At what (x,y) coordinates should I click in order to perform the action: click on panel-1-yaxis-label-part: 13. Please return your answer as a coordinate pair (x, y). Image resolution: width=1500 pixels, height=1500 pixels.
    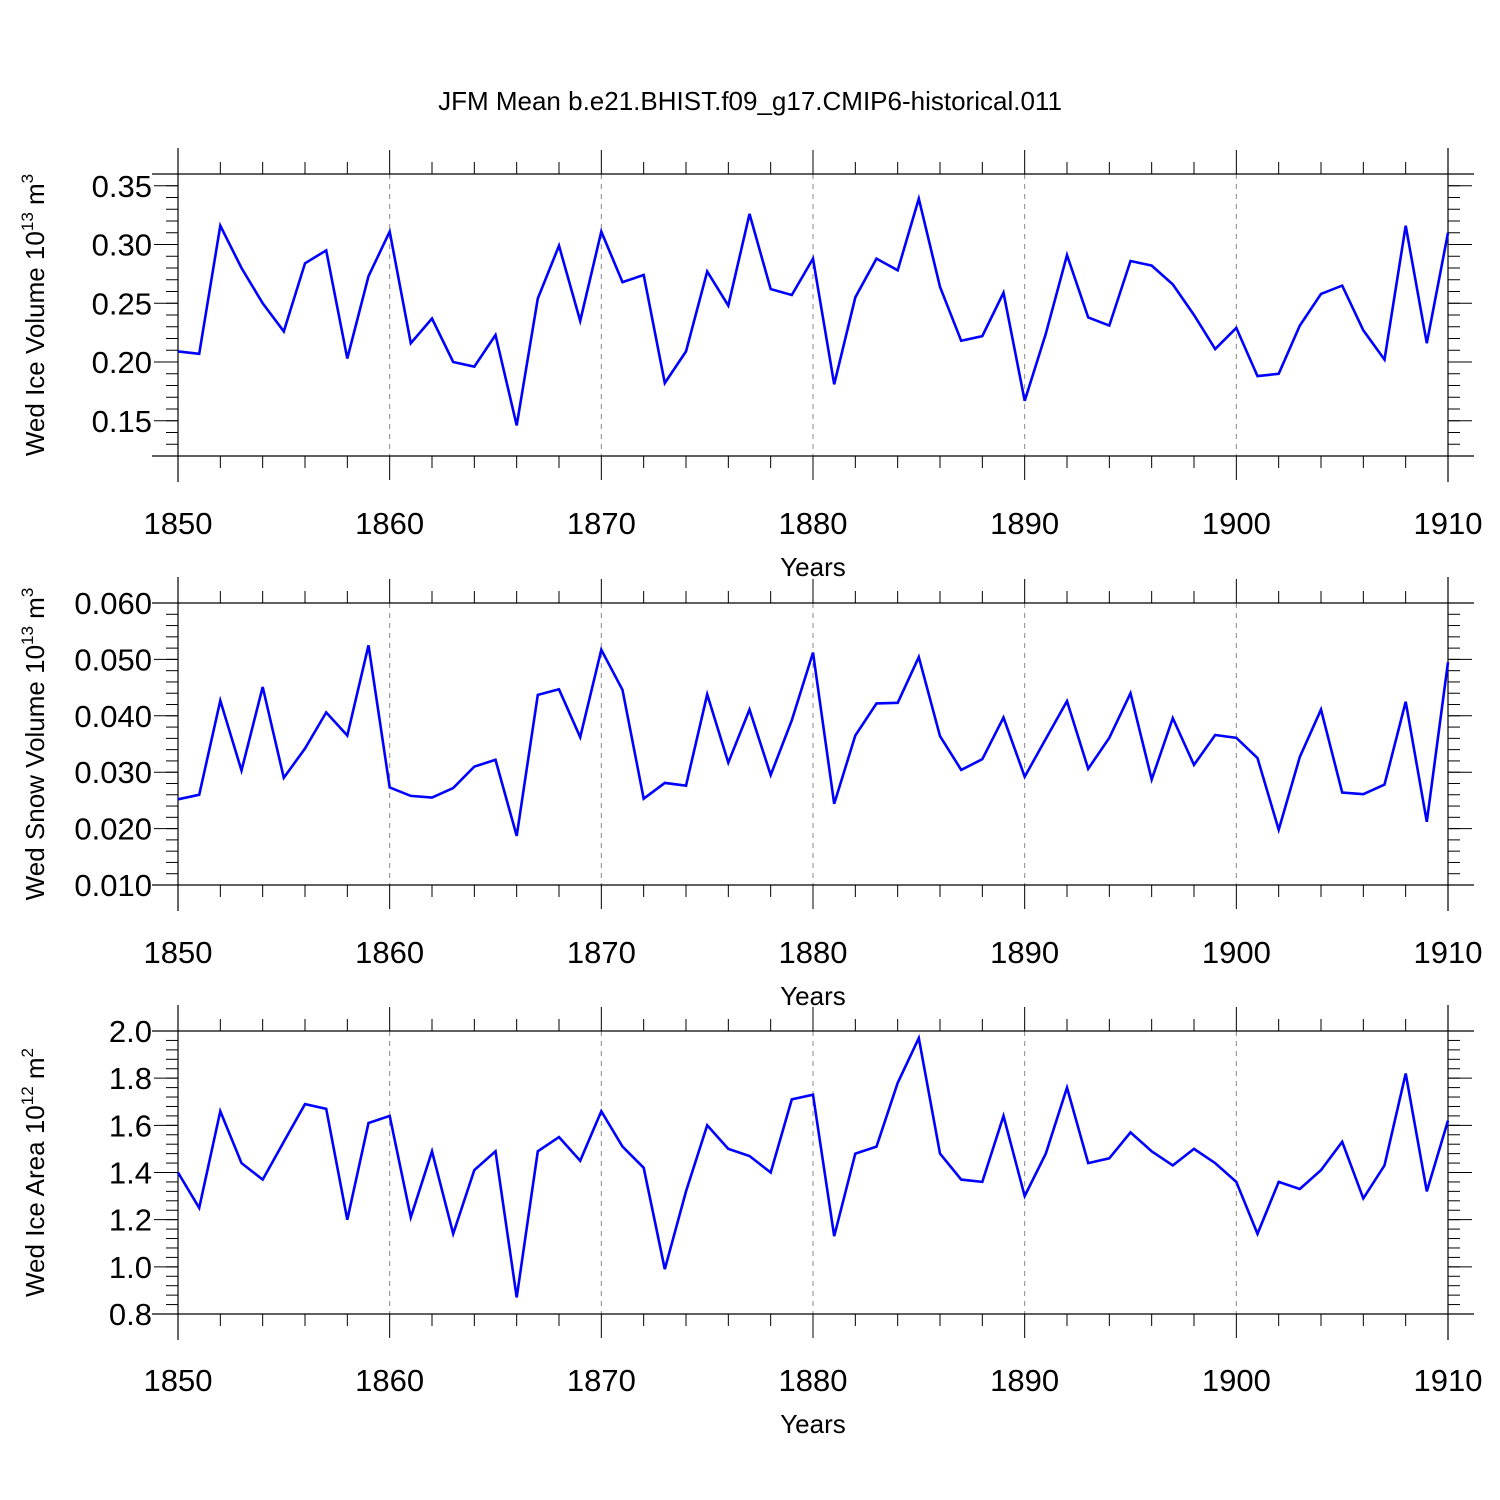
    Looking at the image, I should click on (27, 221).